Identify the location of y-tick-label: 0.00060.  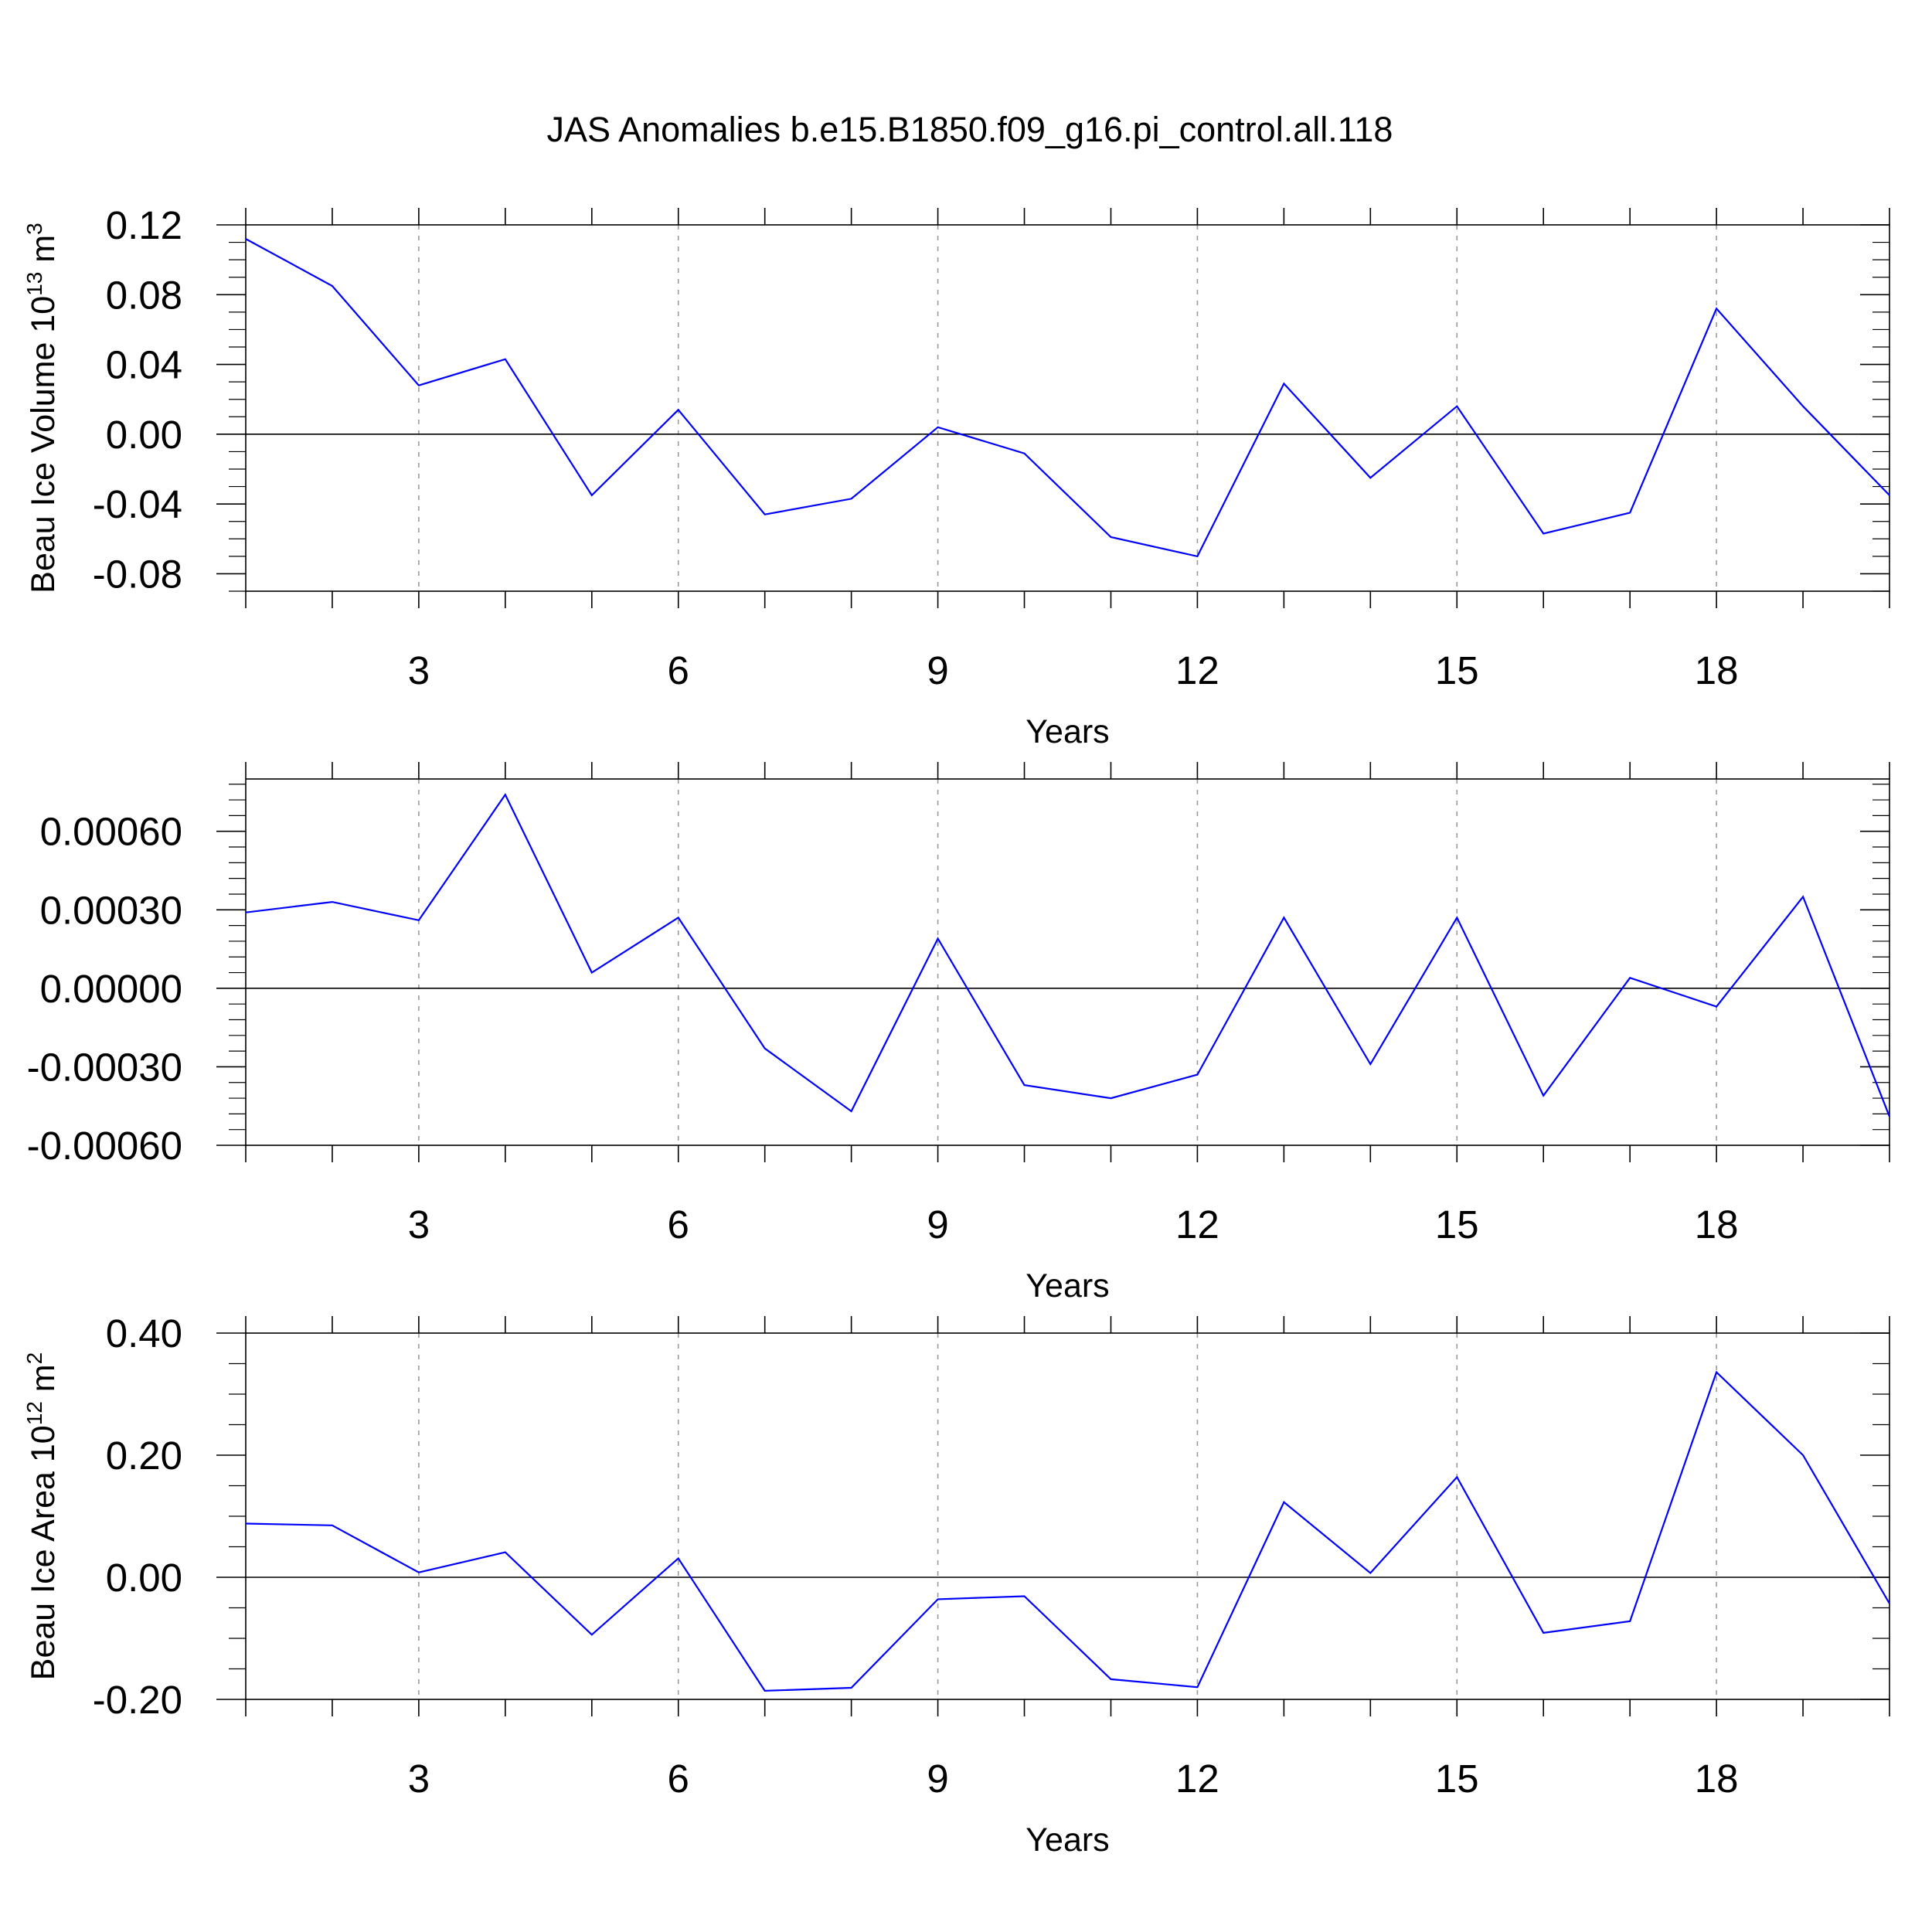
(111, 832).